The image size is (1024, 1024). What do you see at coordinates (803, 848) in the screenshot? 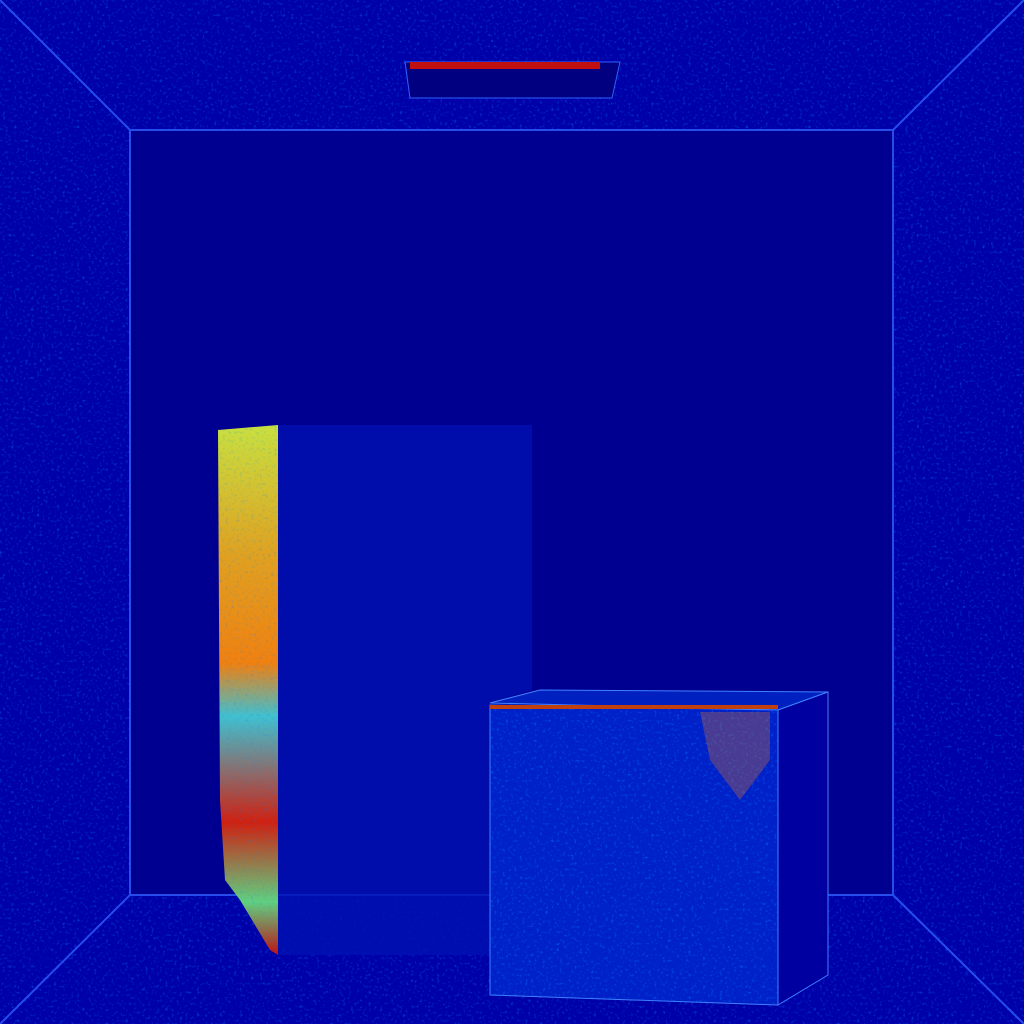
I see `short-box-side` at bounding box center [803, 848].